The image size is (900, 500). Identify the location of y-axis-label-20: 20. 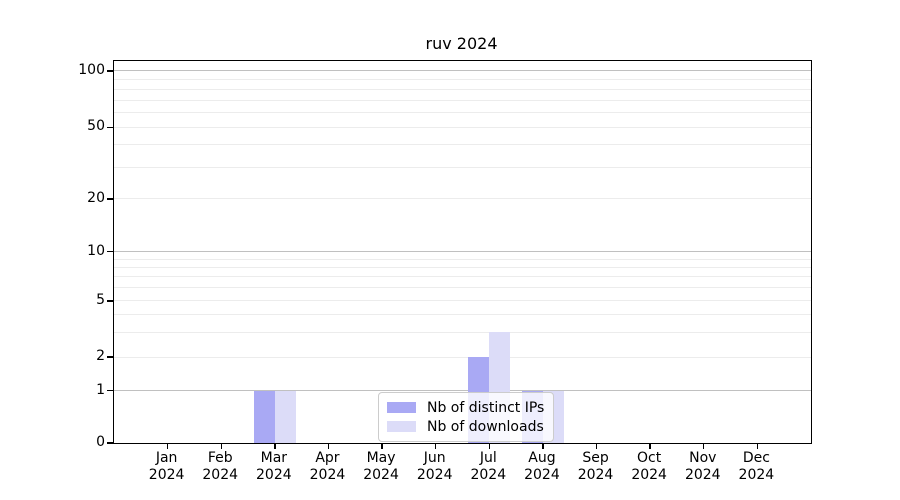
(96, 197).